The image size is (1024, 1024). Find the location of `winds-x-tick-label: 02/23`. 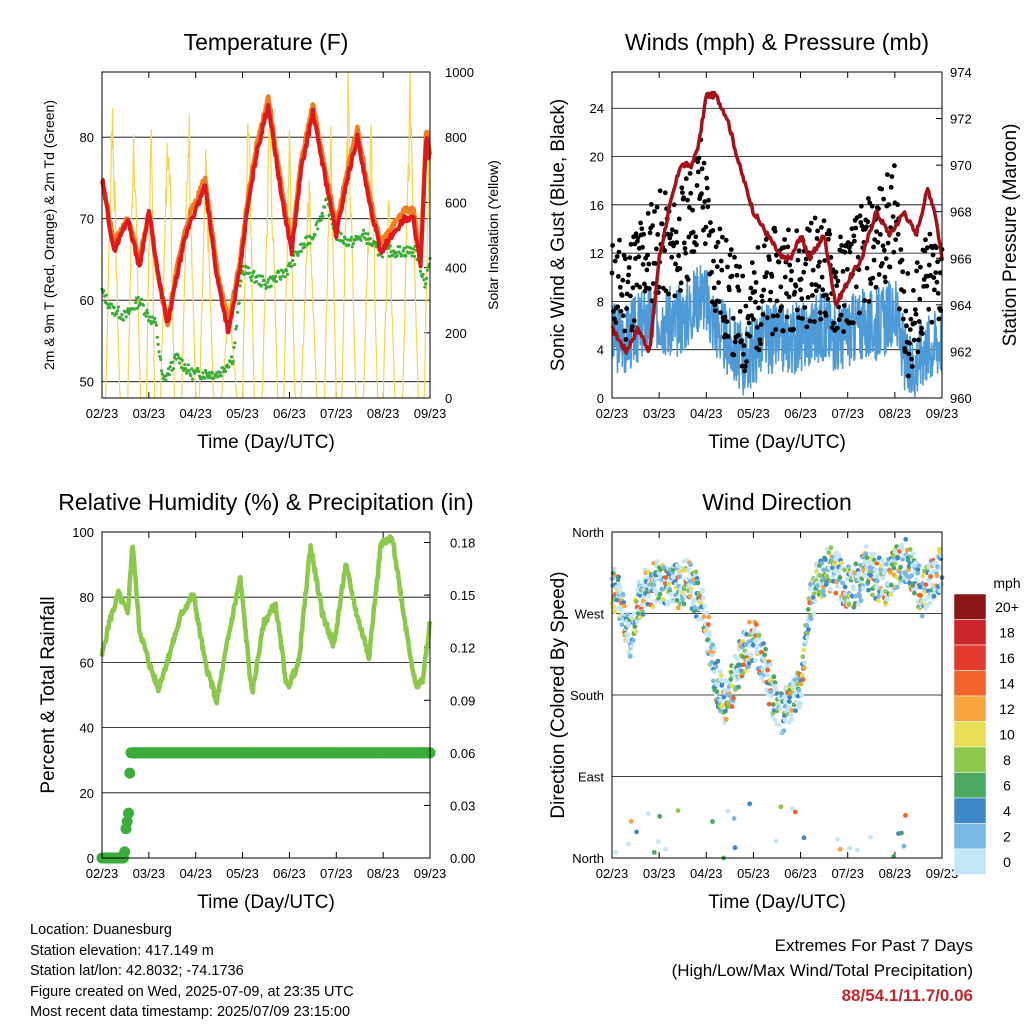

winds-x-tick-label: 02/23 is located at coordinates (612, 413).